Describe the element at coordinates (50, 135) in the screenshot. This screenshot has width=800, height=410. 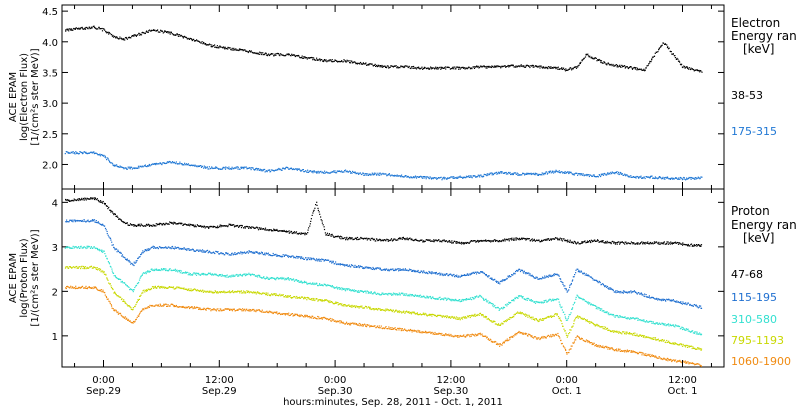
I see `electron-ytick-label: 2.5` at that location.